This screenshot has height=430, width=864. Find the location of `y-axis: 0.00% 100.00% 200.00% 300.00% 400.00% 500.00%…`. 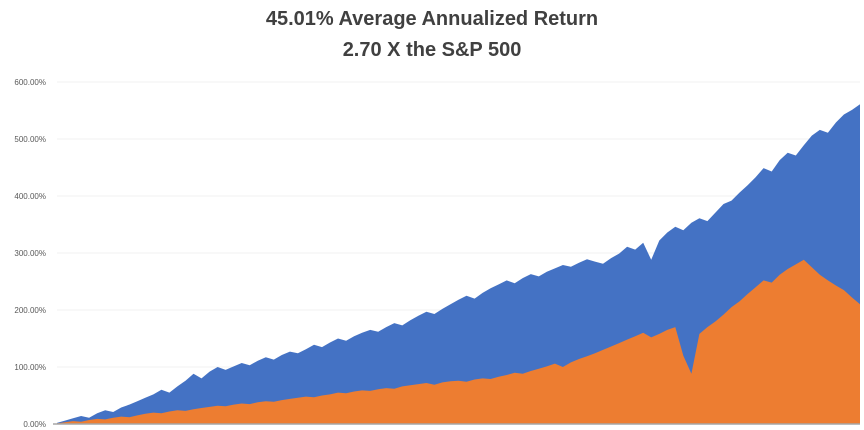

y-axis: 0.00% 100.00% 200.00% 300.00% 400.00% 500.00%… is located at coordinates (26, 215).